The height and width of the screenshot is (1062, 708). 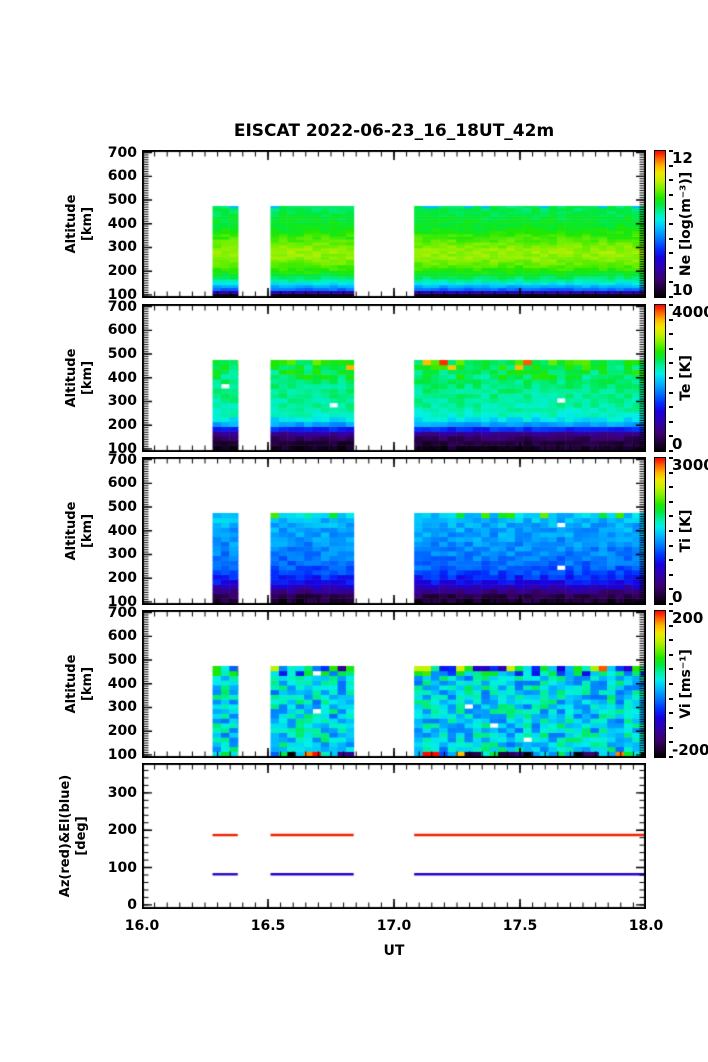 I want to click on ti-altitude-axis-label: Altitude [km], so click(x=79, y=531).